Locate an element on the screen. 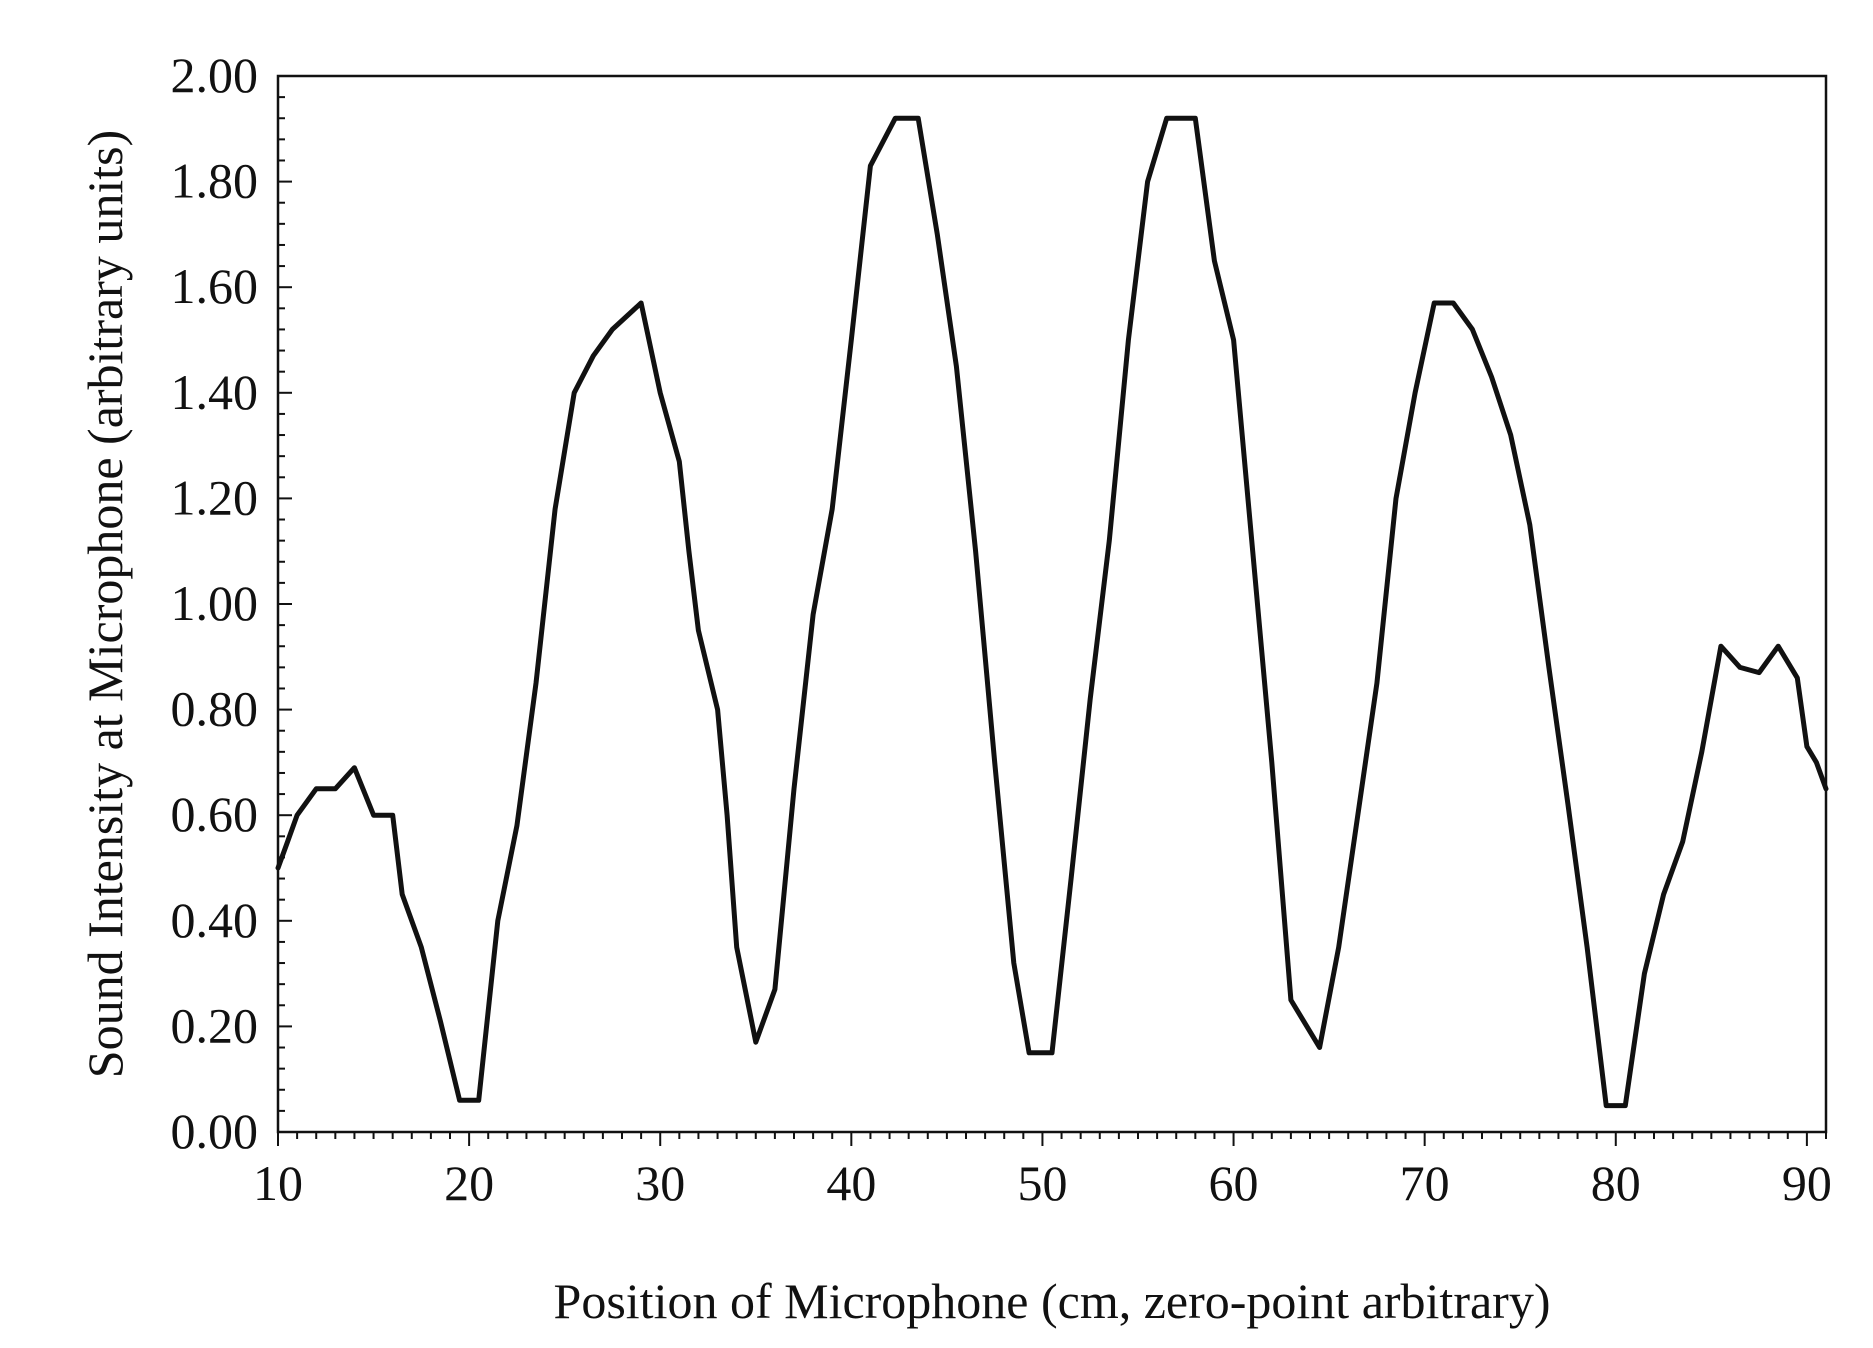  y-tick-label: 2.00 is located at coordinates (215, 75).